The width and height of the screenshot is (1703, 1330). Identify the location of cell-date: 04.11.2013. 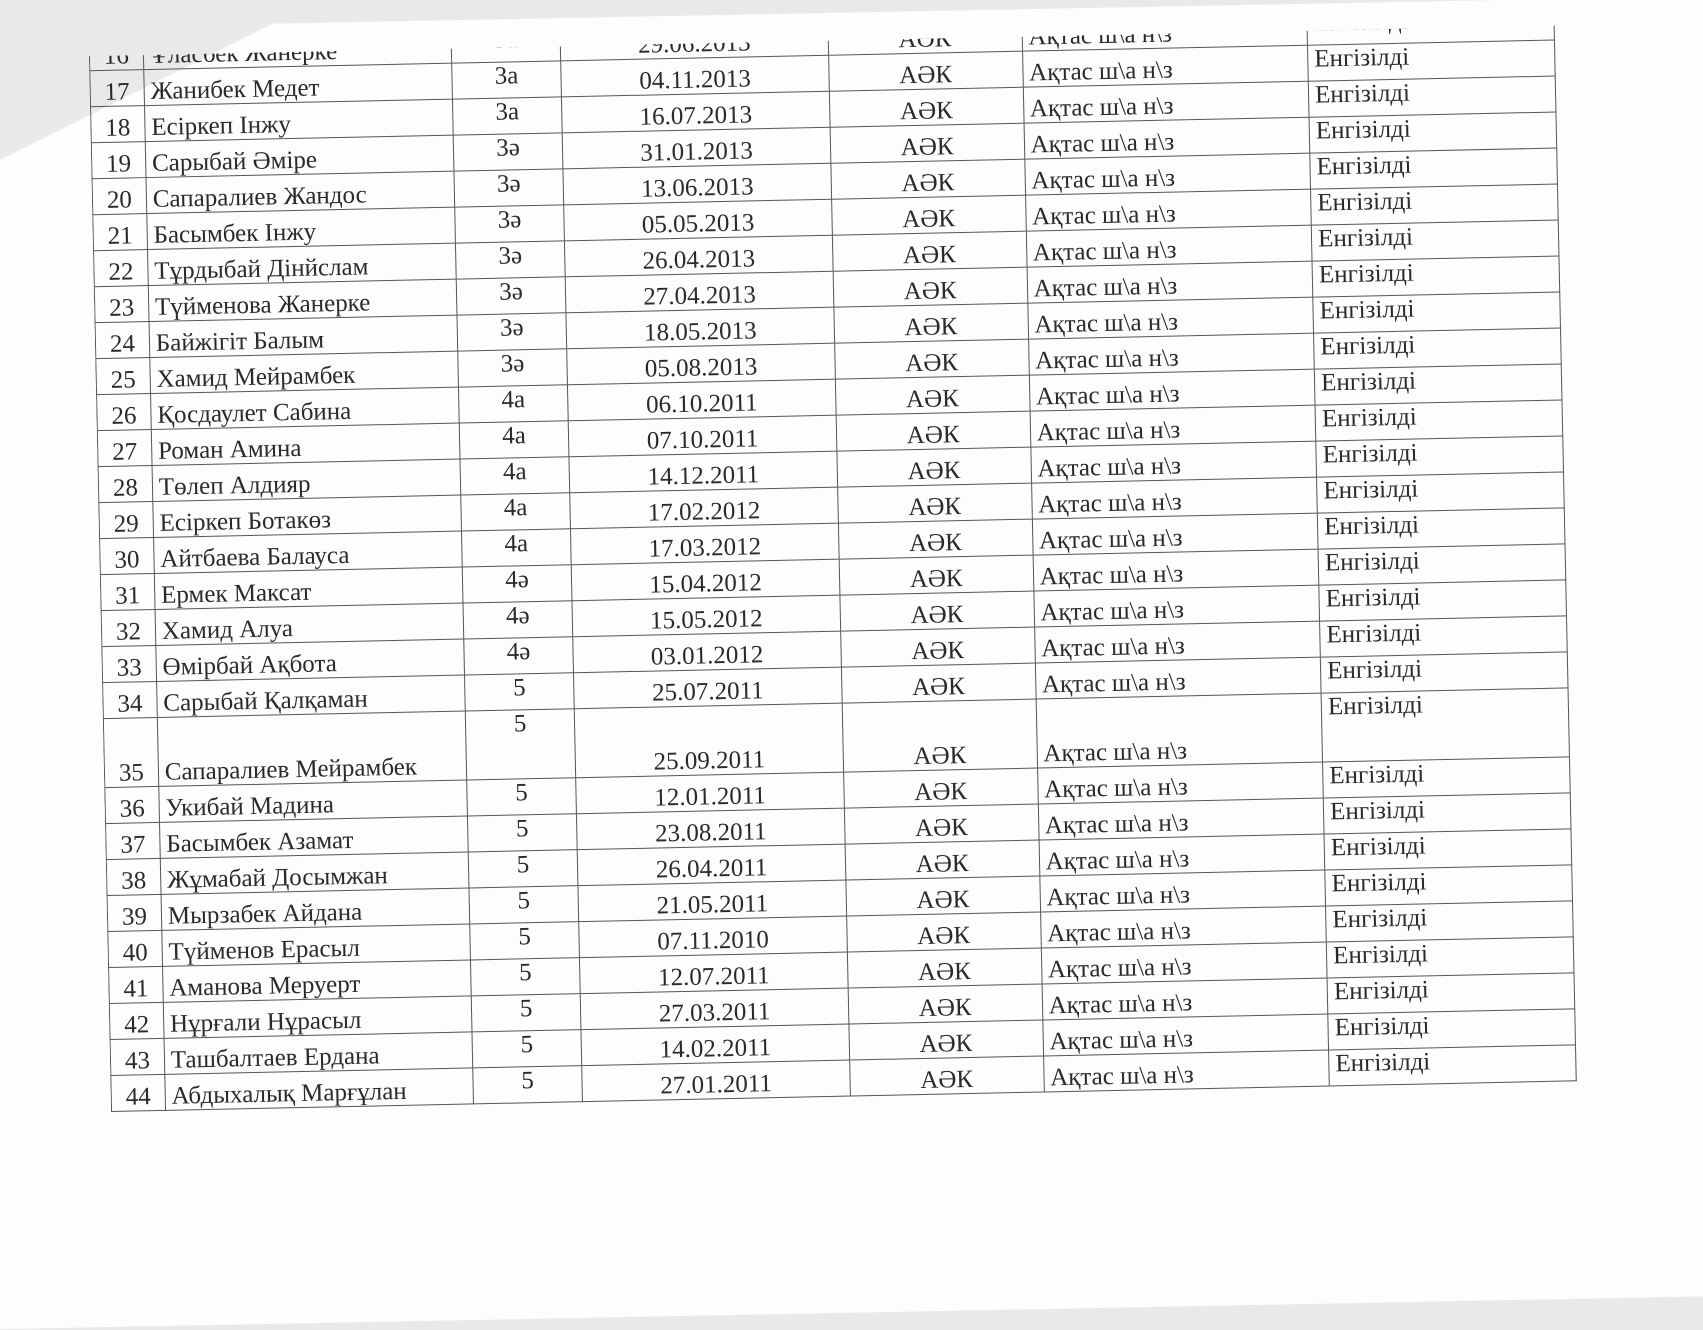
(695, 76).